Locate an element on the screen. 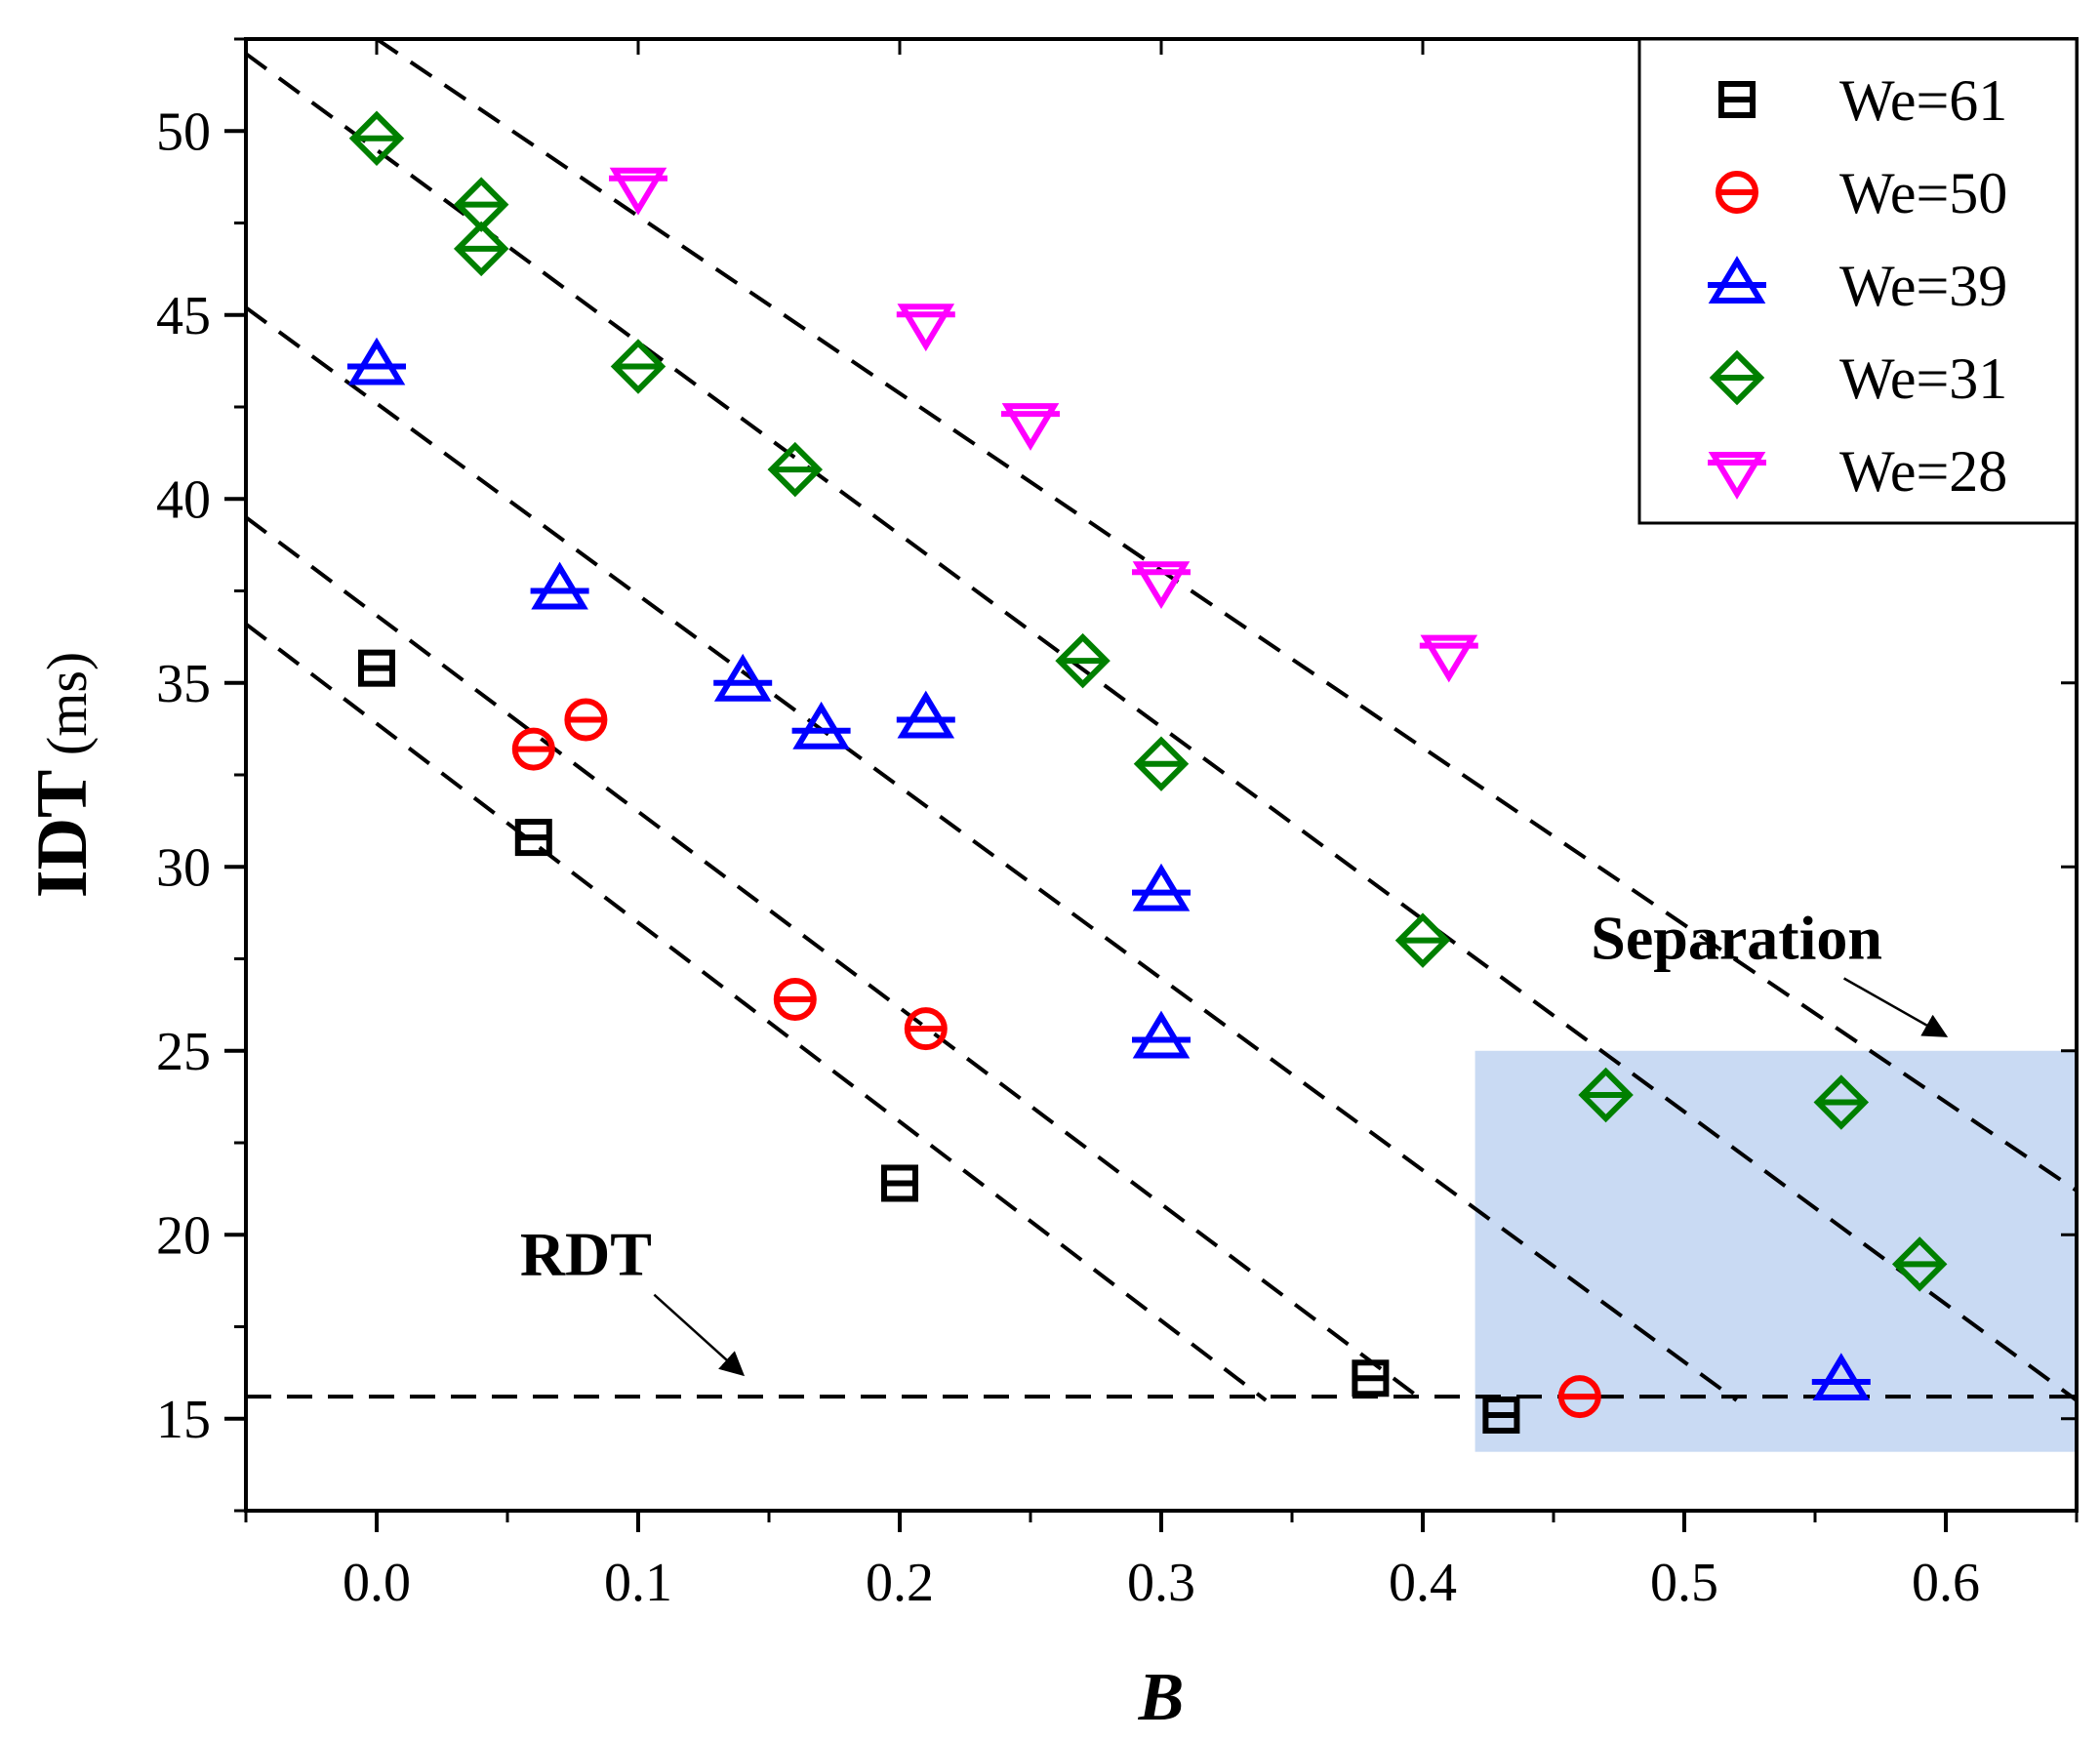 The width and height of the screenshot is (2100, 1741). point-We=28-2 is located at coordinates (925, 328).